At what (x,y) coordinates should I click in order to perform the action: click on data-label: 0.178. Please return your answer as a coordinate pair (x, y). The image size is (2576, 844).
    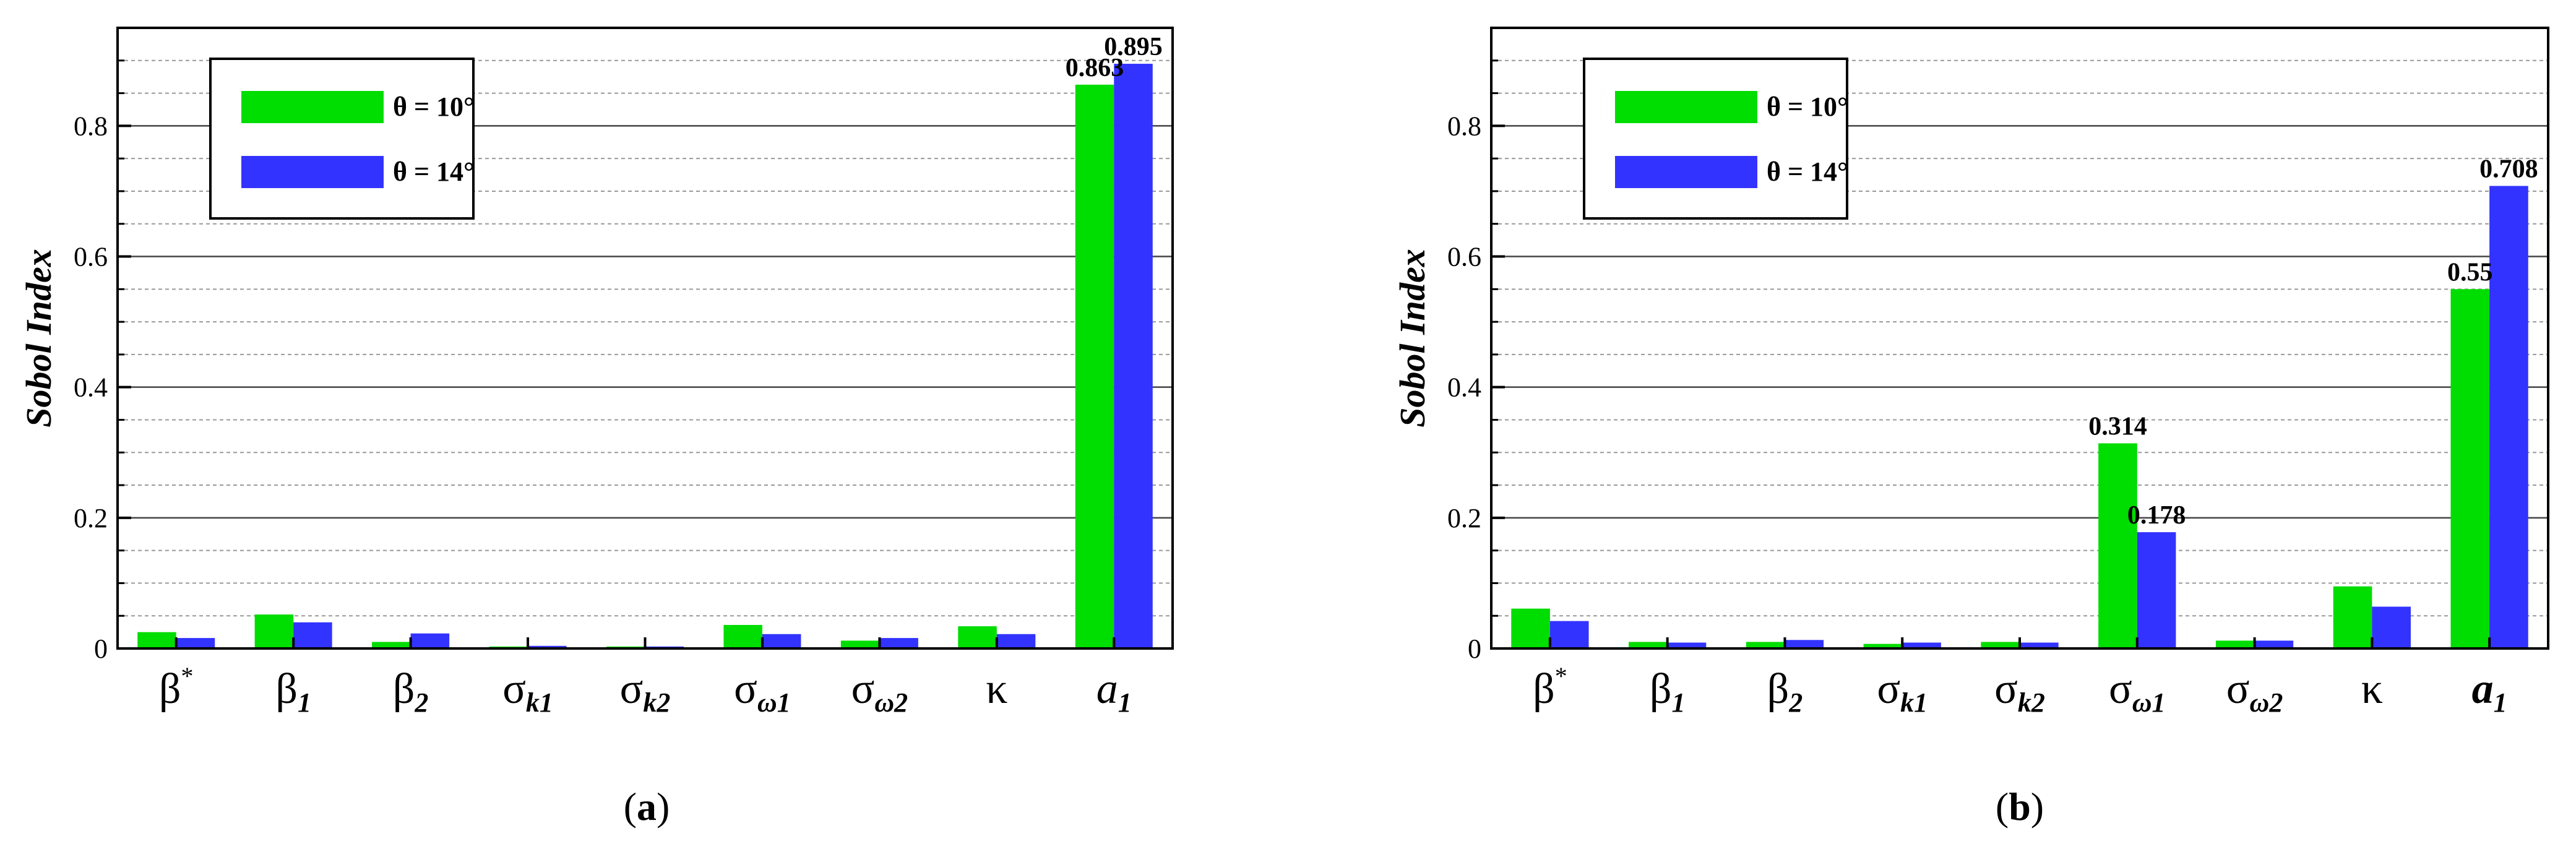
    Looking at the image, I should click on (2156, 515).